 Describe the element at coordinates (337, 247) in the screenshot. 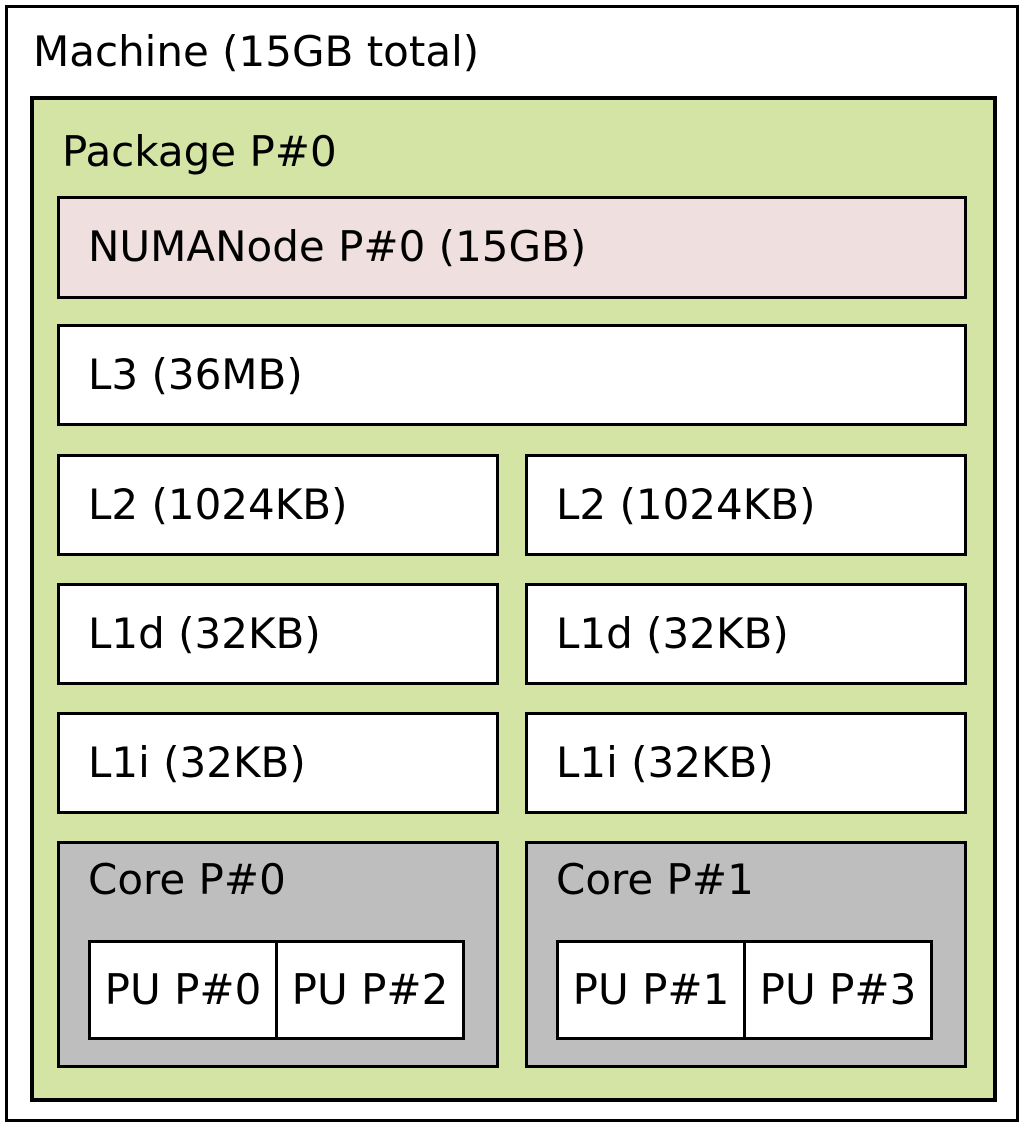

I see `numanode-label: NUMANode P#0 (15GB)` at that location.